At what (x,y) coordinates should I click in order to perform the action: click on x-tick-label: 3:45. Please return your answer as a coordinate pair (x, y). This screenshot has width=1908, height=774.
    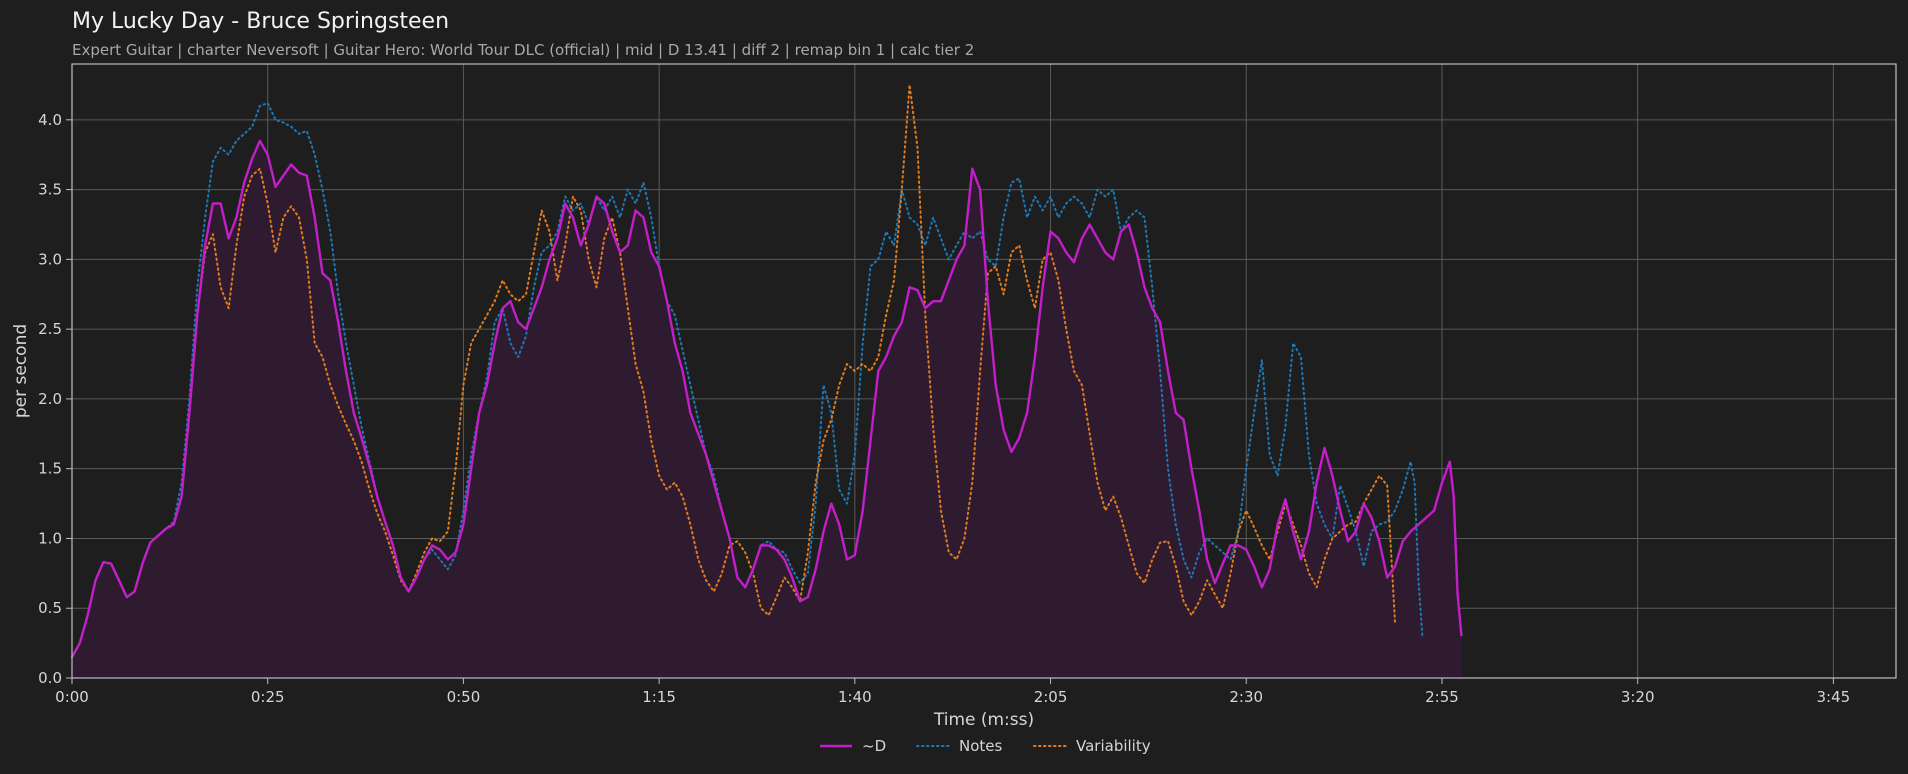
    Looking at the image, I should click on (1834, 697).